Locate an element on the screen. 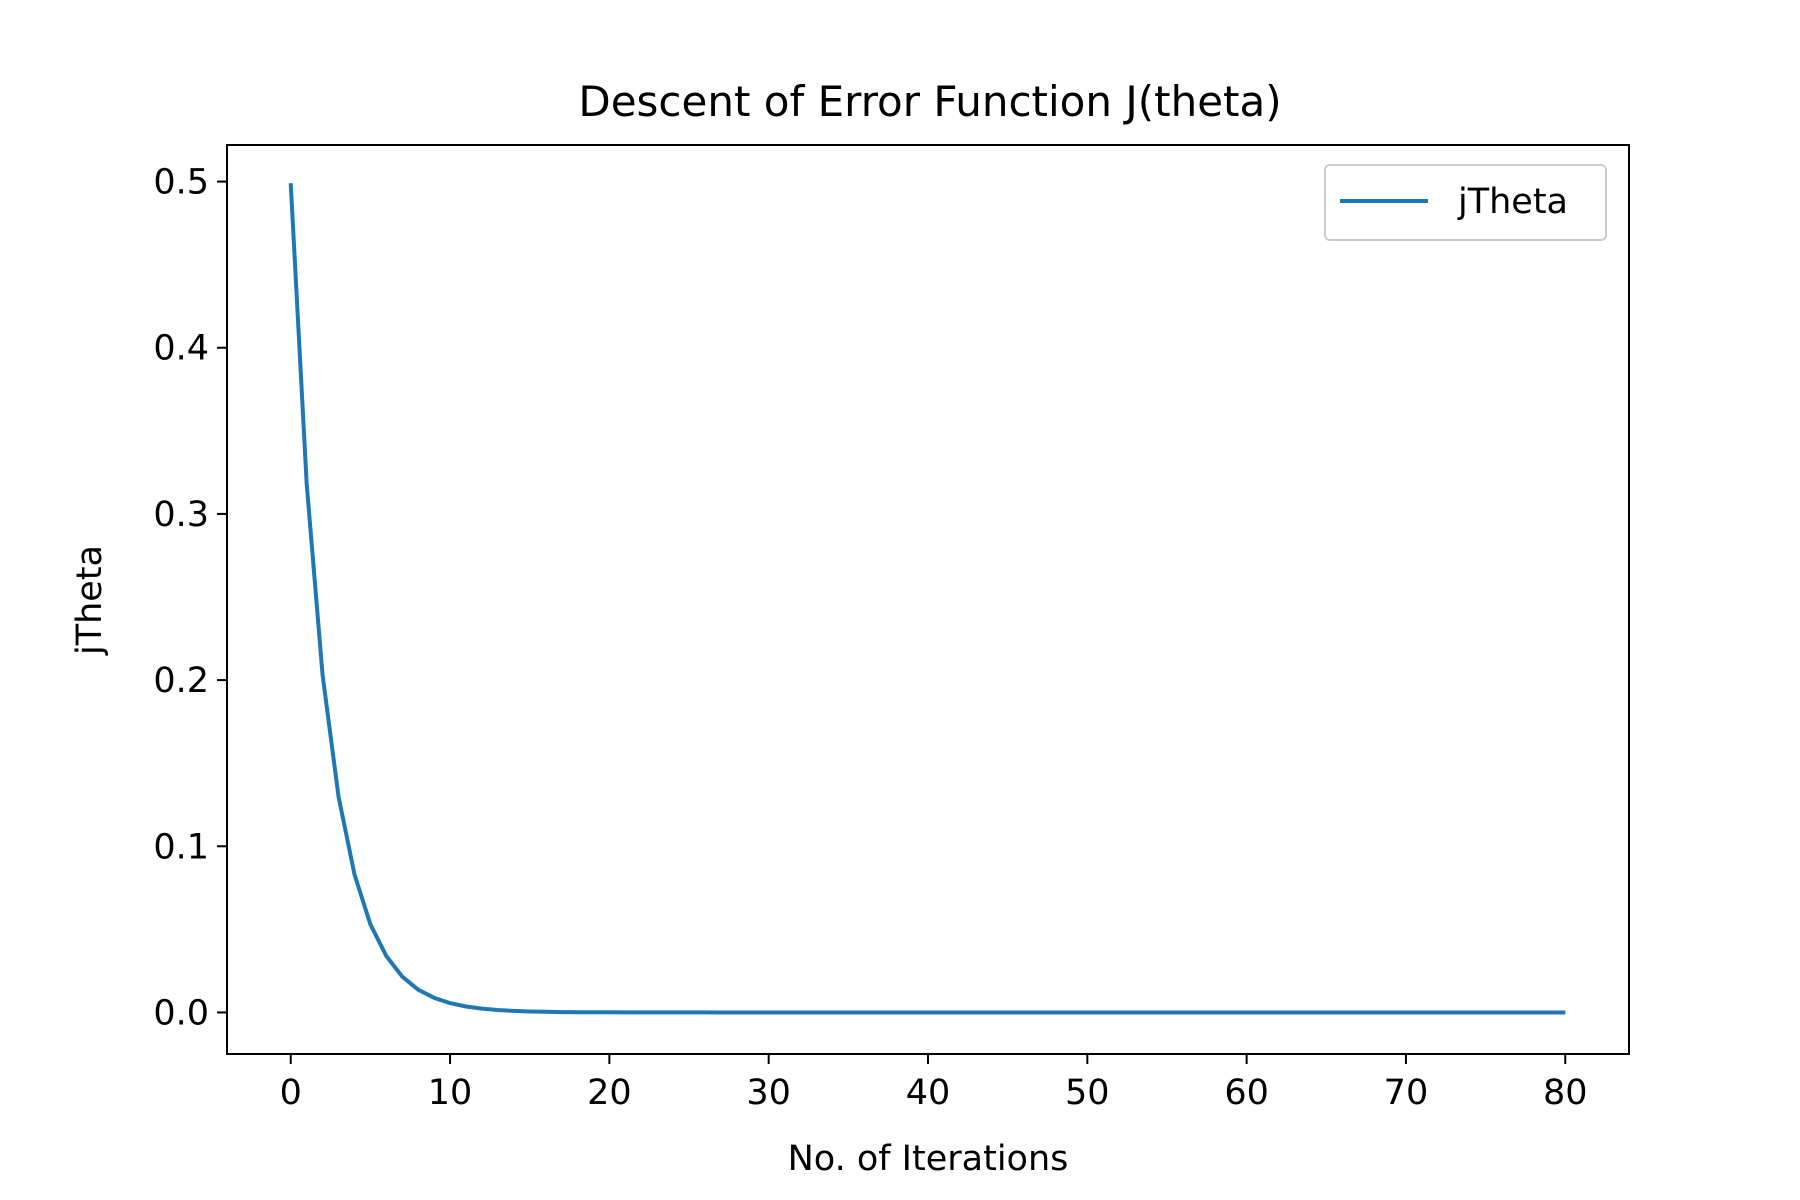 Image resolution: width=1800 pixels, height=1200 pixels. legend-frame is located at coordinates (1465, 202).